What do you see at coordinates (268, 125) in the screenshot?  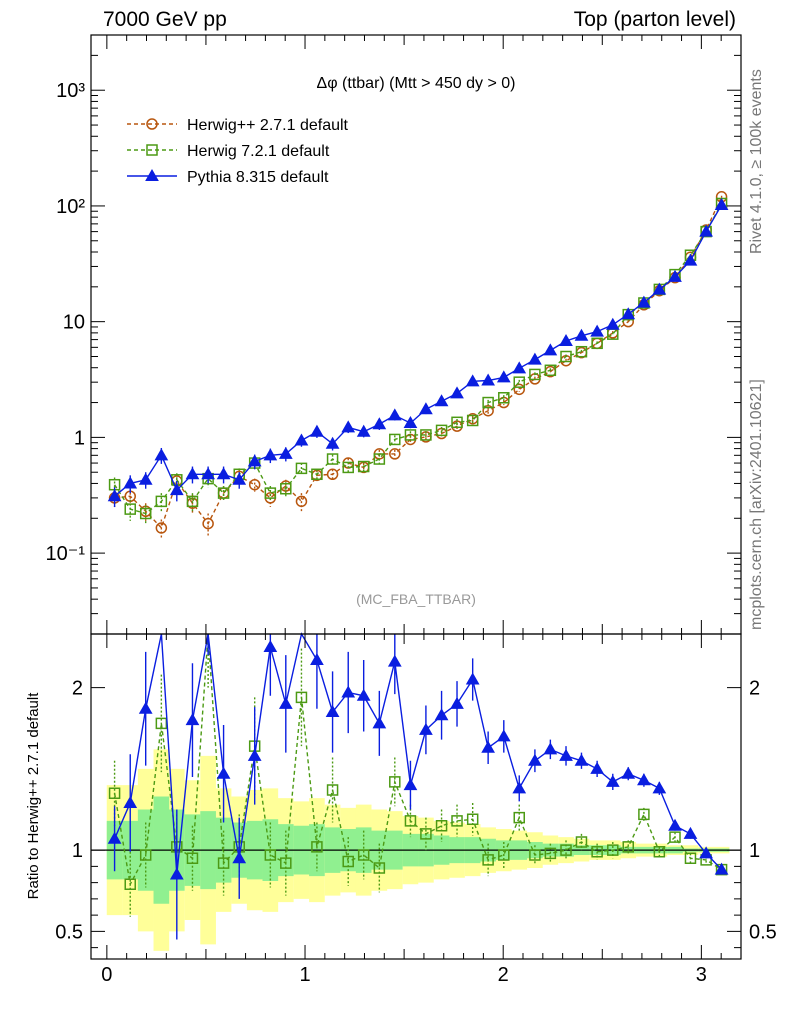 I see `legend-label: Herwig++ 2.7.1 default` at bounding box center [268, 125].